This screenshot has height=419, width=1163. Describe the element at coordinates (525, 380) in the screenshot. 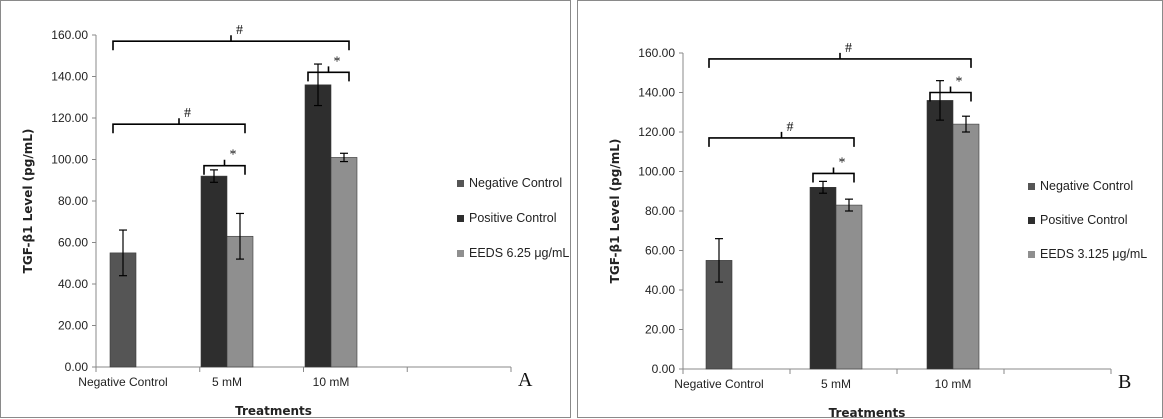

I see `panel-label: A` at that location.